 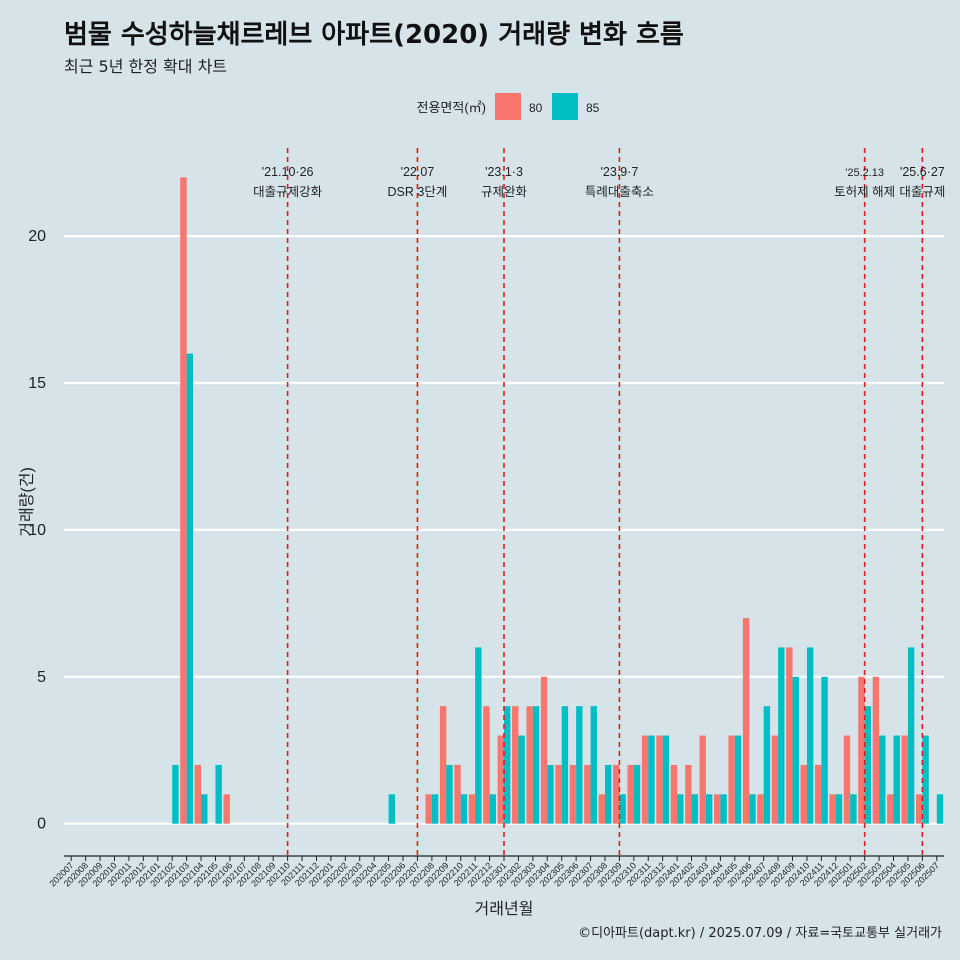 What do you see at coordinates (619, 172) in the screenshot?
I see `event-date-label: '23.9·7` at bounding box center [619, 172].